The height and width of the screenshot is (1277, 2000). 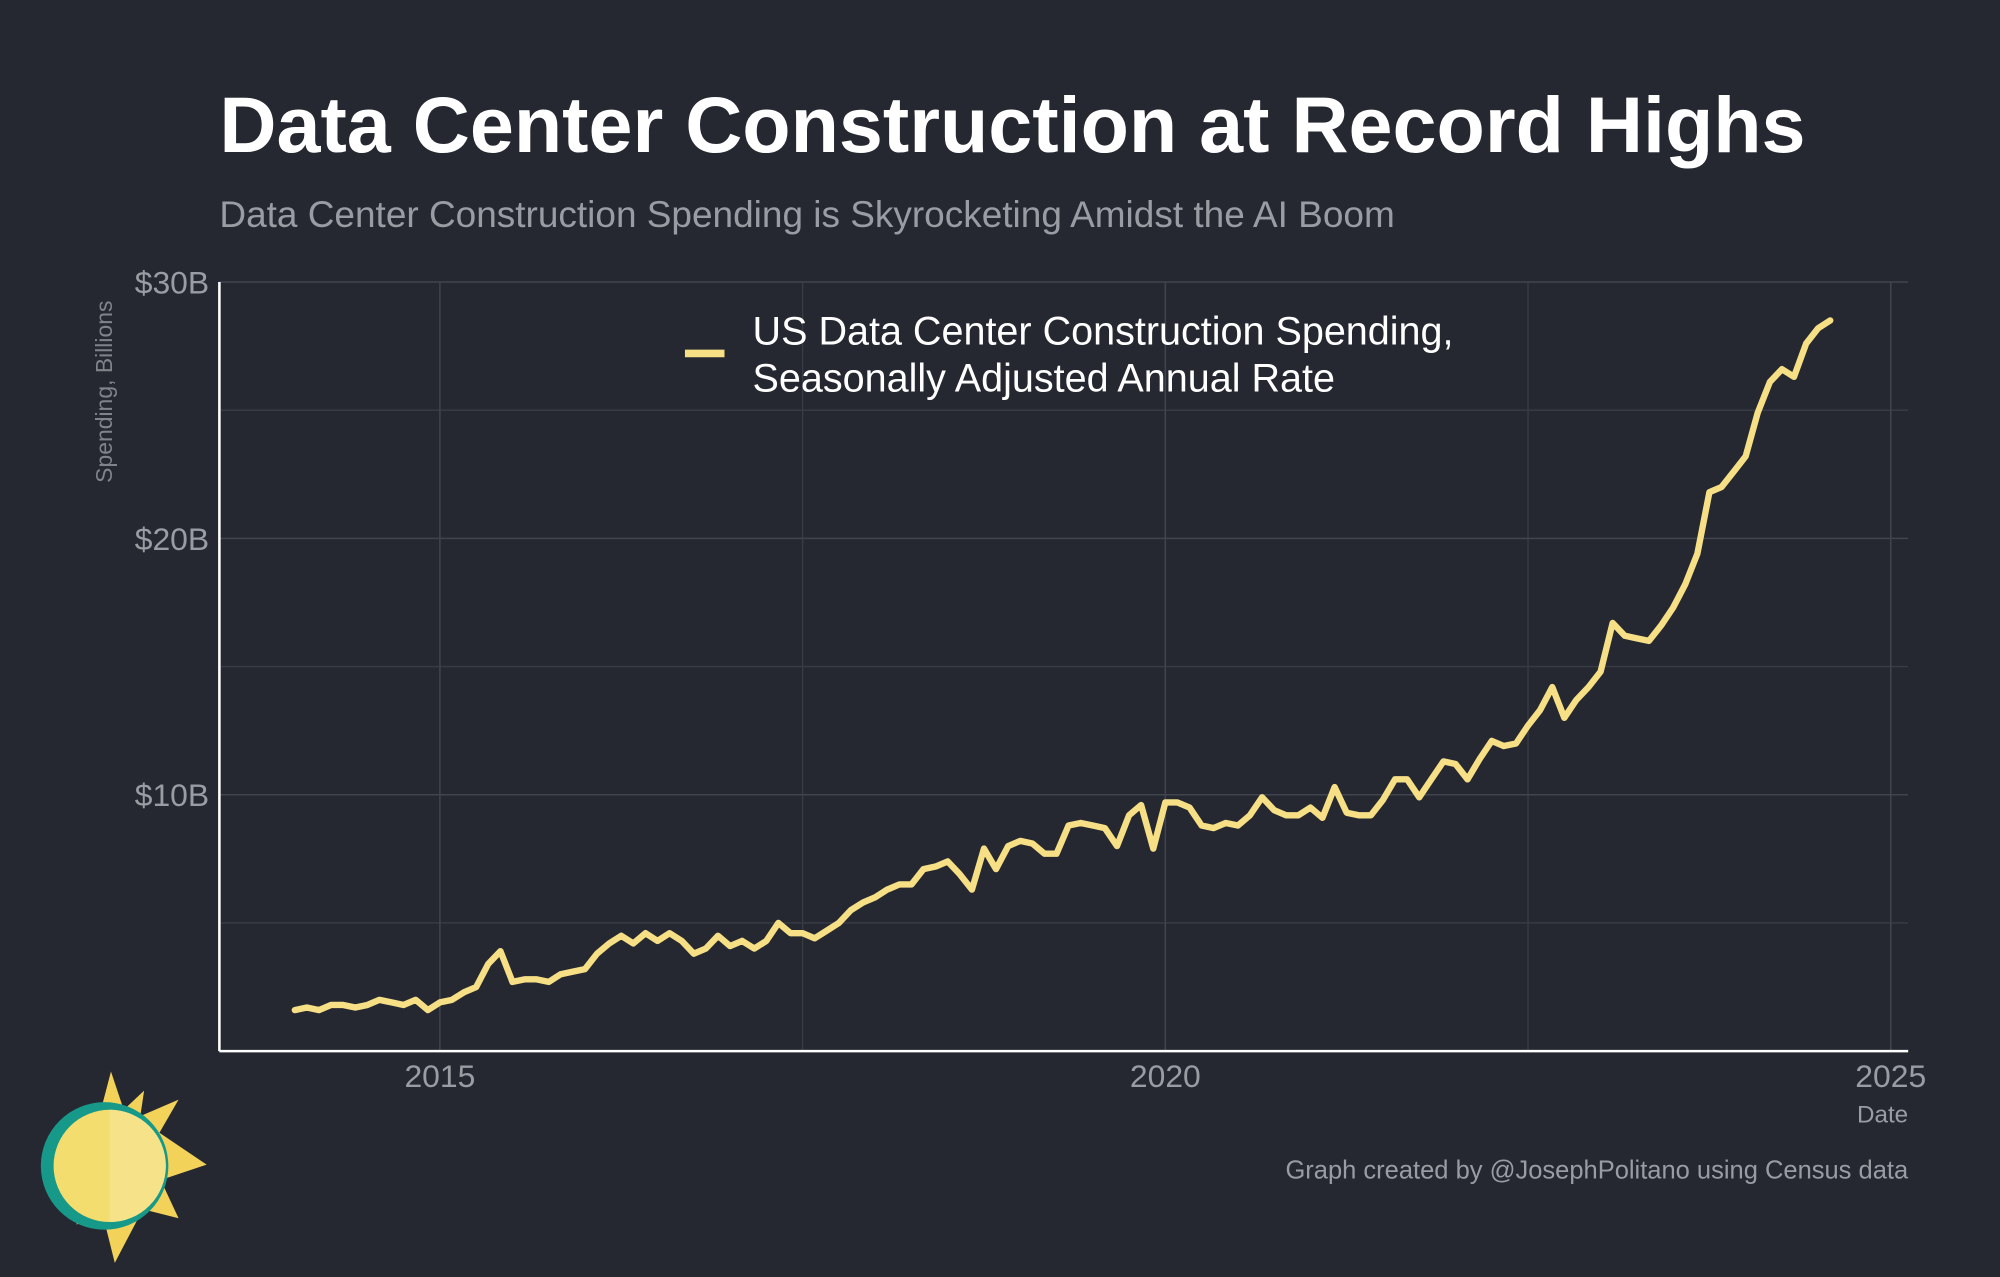 I want to click on legend-label-line: US Data Center Construction Spending,, so click(x=1109, y=331).